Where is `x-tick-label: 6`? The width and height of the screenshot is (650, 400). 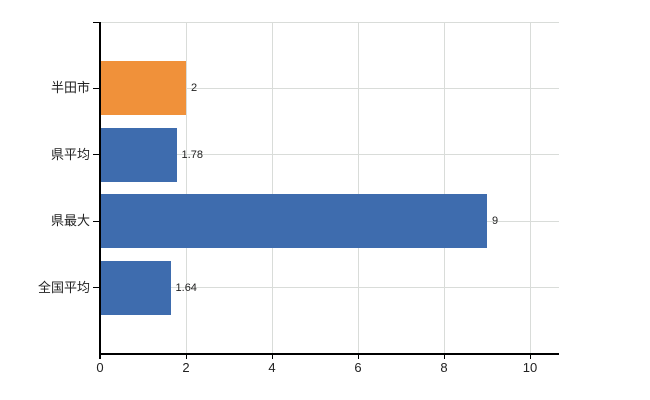 x-tick-label: 6 is located at coordinates (358, 367).